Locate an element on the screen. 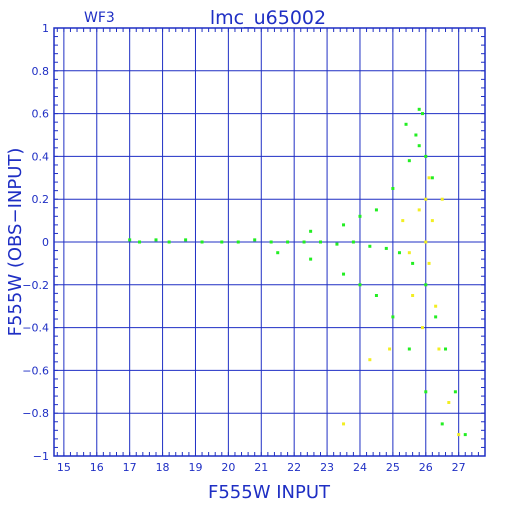 This screenshot has width=512, height=512. x-tick-labels: 15 16 17 18 19 20 21 22 23 24 25 26 27 is located at coordinates (261, 467).